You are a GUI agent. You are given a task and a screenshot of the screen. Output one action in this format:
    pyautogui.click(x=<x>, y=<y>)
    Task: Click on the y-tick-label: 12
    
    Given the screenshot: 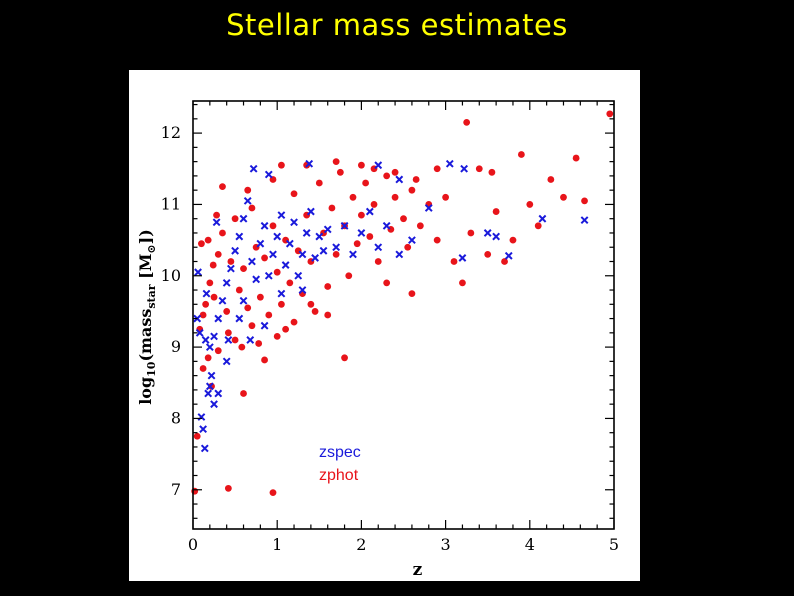 What is the action you would take?
    pyautogui.click(x=171, y=132)
    